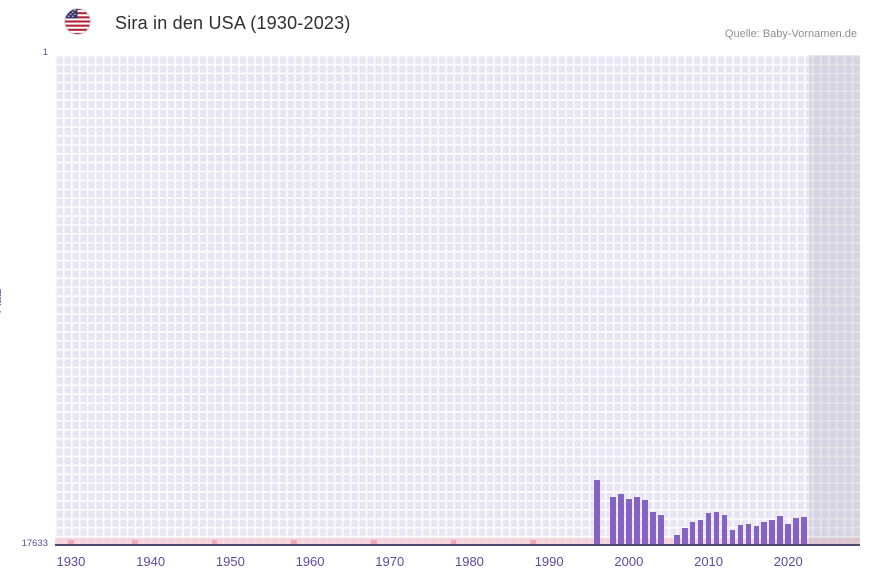 Image resolution: width=873 pixels, height=587 pixels. I want to click on x-axis-label-1940: 1940, so click(151, 561).